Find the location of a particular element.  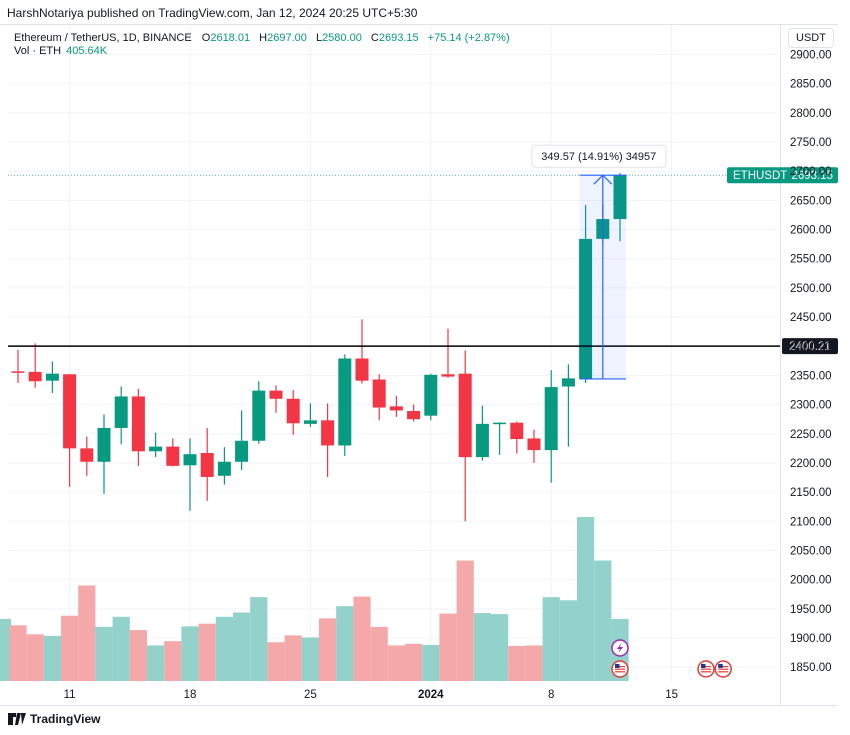

y-tick-label: 1850.00 is located at coordinates (811, 668).